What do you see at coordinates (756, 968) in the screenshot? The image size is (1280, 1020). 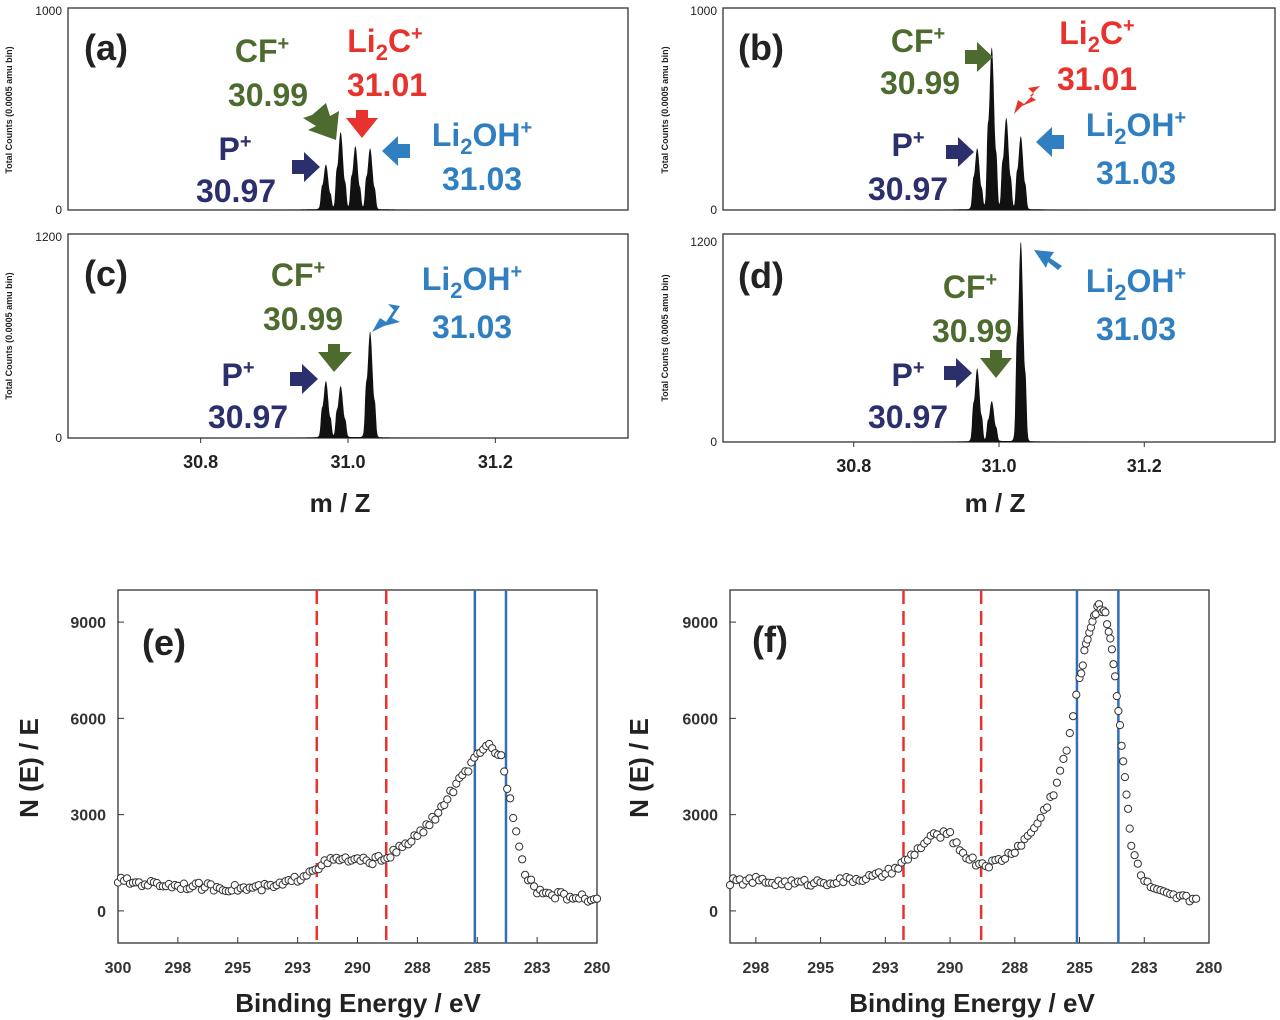 I see `panel-f-xtick-label: 298` at bounding box center [756, 968].